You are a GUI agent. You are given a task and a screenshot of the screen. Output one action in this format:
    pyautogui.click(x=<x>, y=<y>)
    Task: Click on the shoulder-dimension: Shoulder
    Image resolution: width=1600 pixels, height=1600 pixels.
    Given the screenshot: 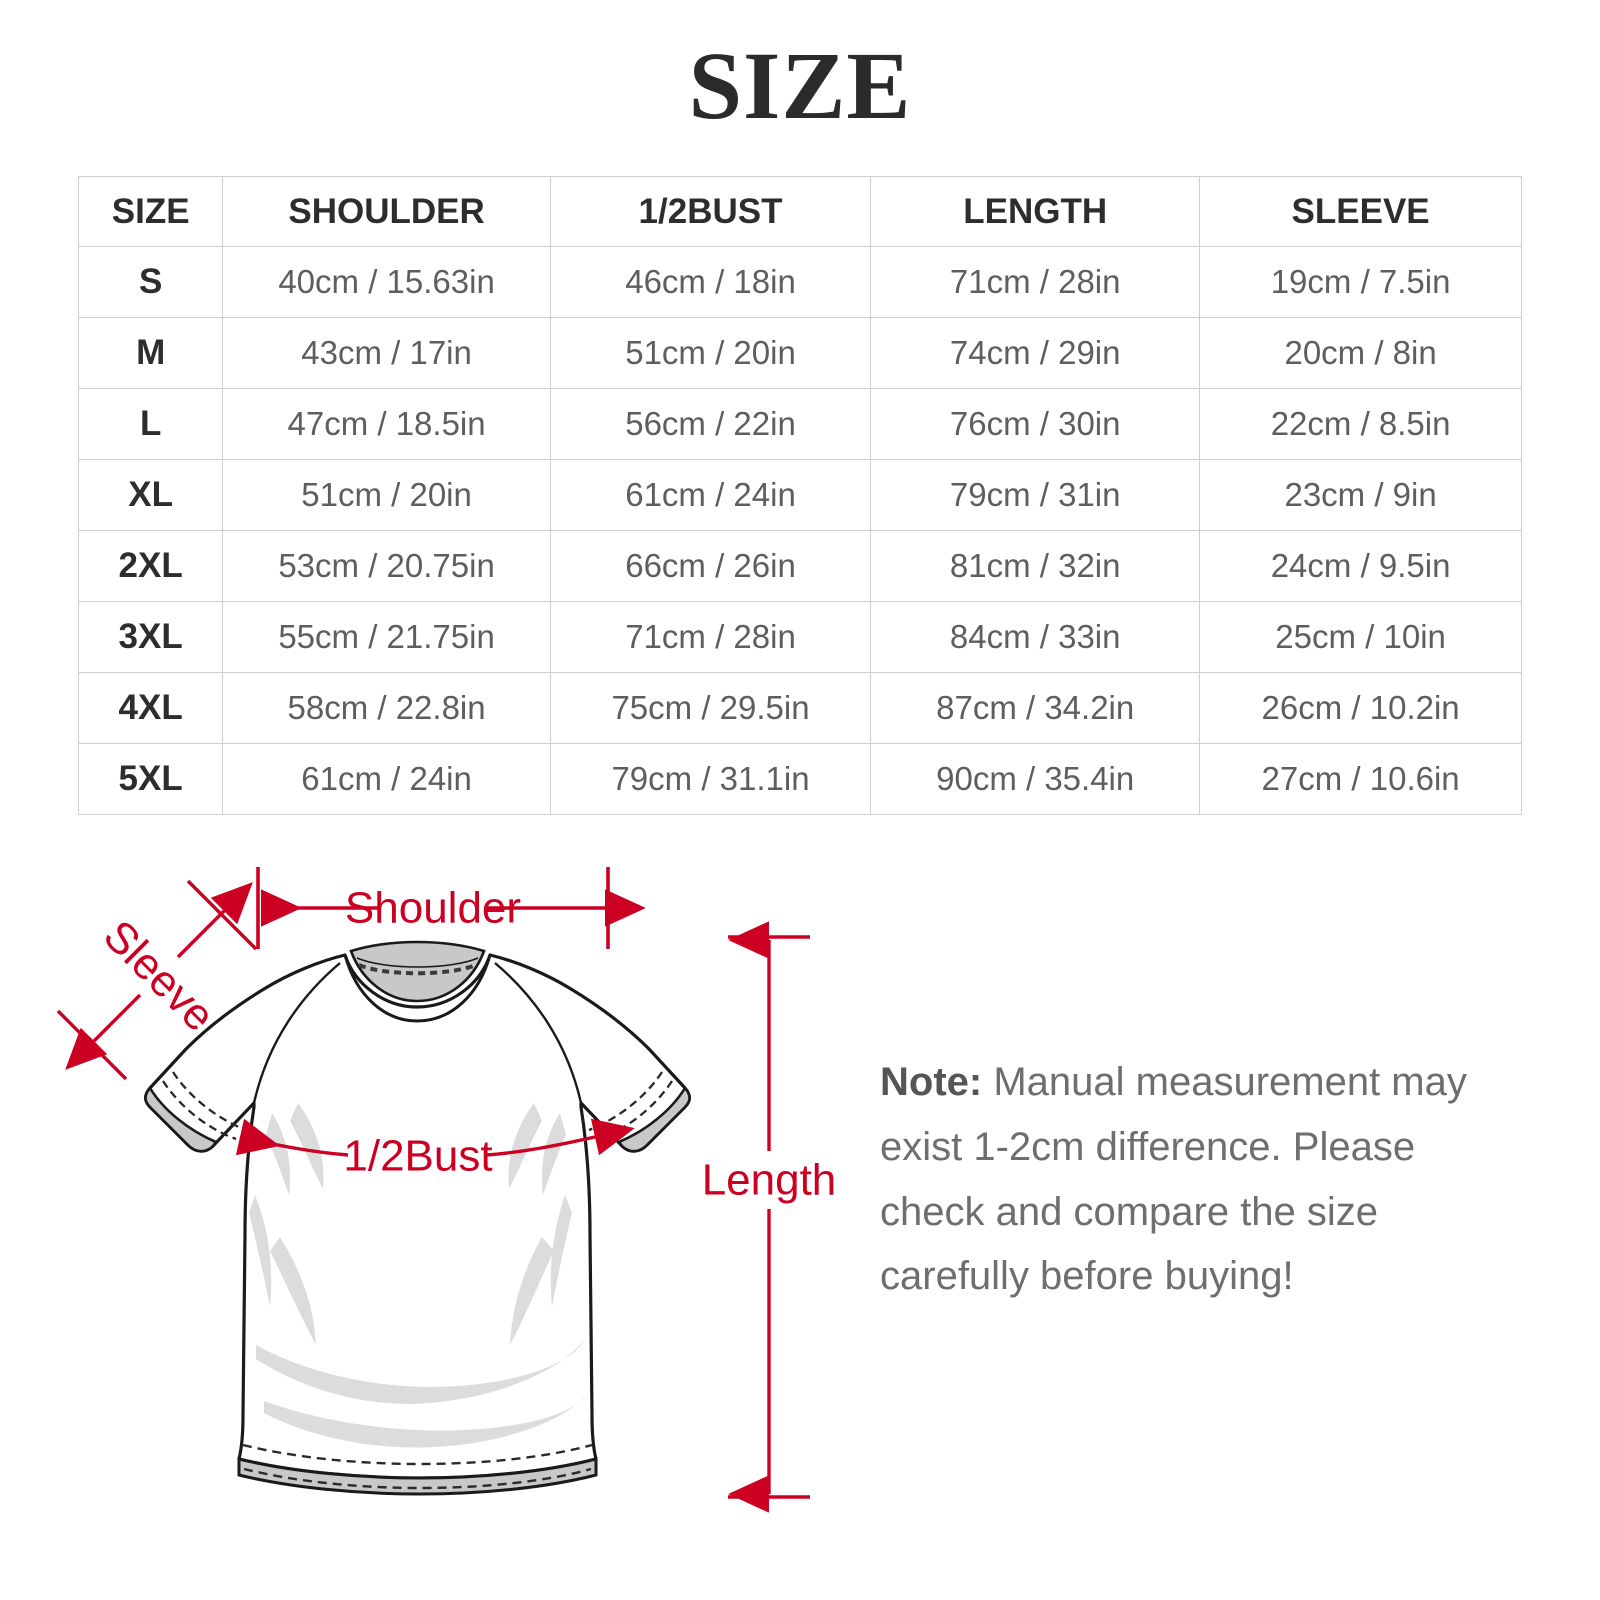 What is the action you would take?
    pyautogui.click(x=451, y=908)
    